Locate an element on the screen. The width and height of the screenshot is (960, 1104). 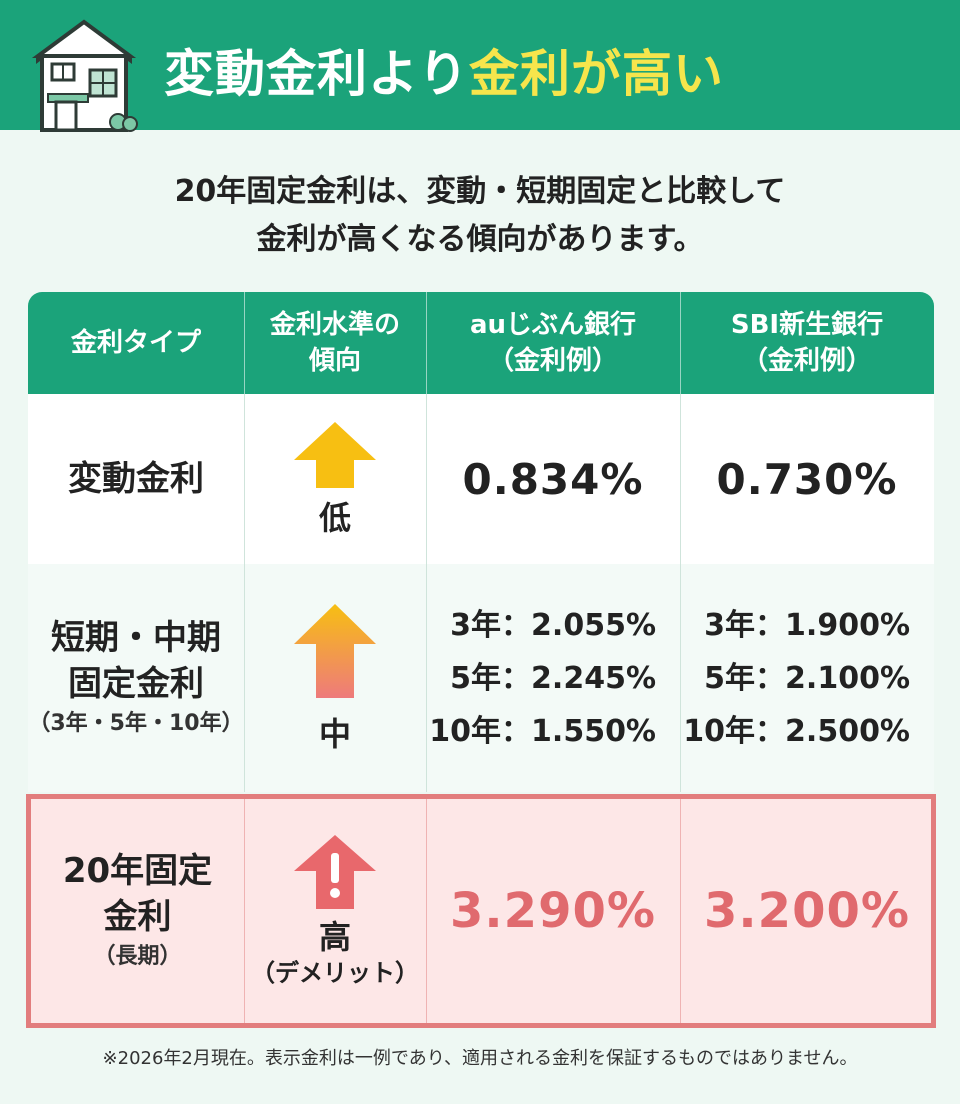
au-rate-value: 0.834% is located at coordinates (553, 479).